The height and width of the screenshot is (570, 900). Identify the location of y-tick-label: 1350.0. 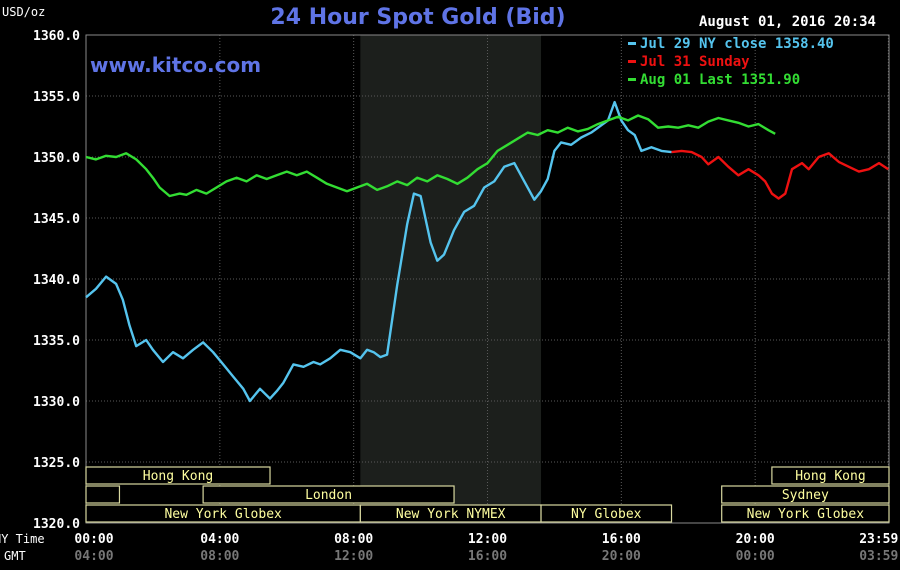
(56, 158).